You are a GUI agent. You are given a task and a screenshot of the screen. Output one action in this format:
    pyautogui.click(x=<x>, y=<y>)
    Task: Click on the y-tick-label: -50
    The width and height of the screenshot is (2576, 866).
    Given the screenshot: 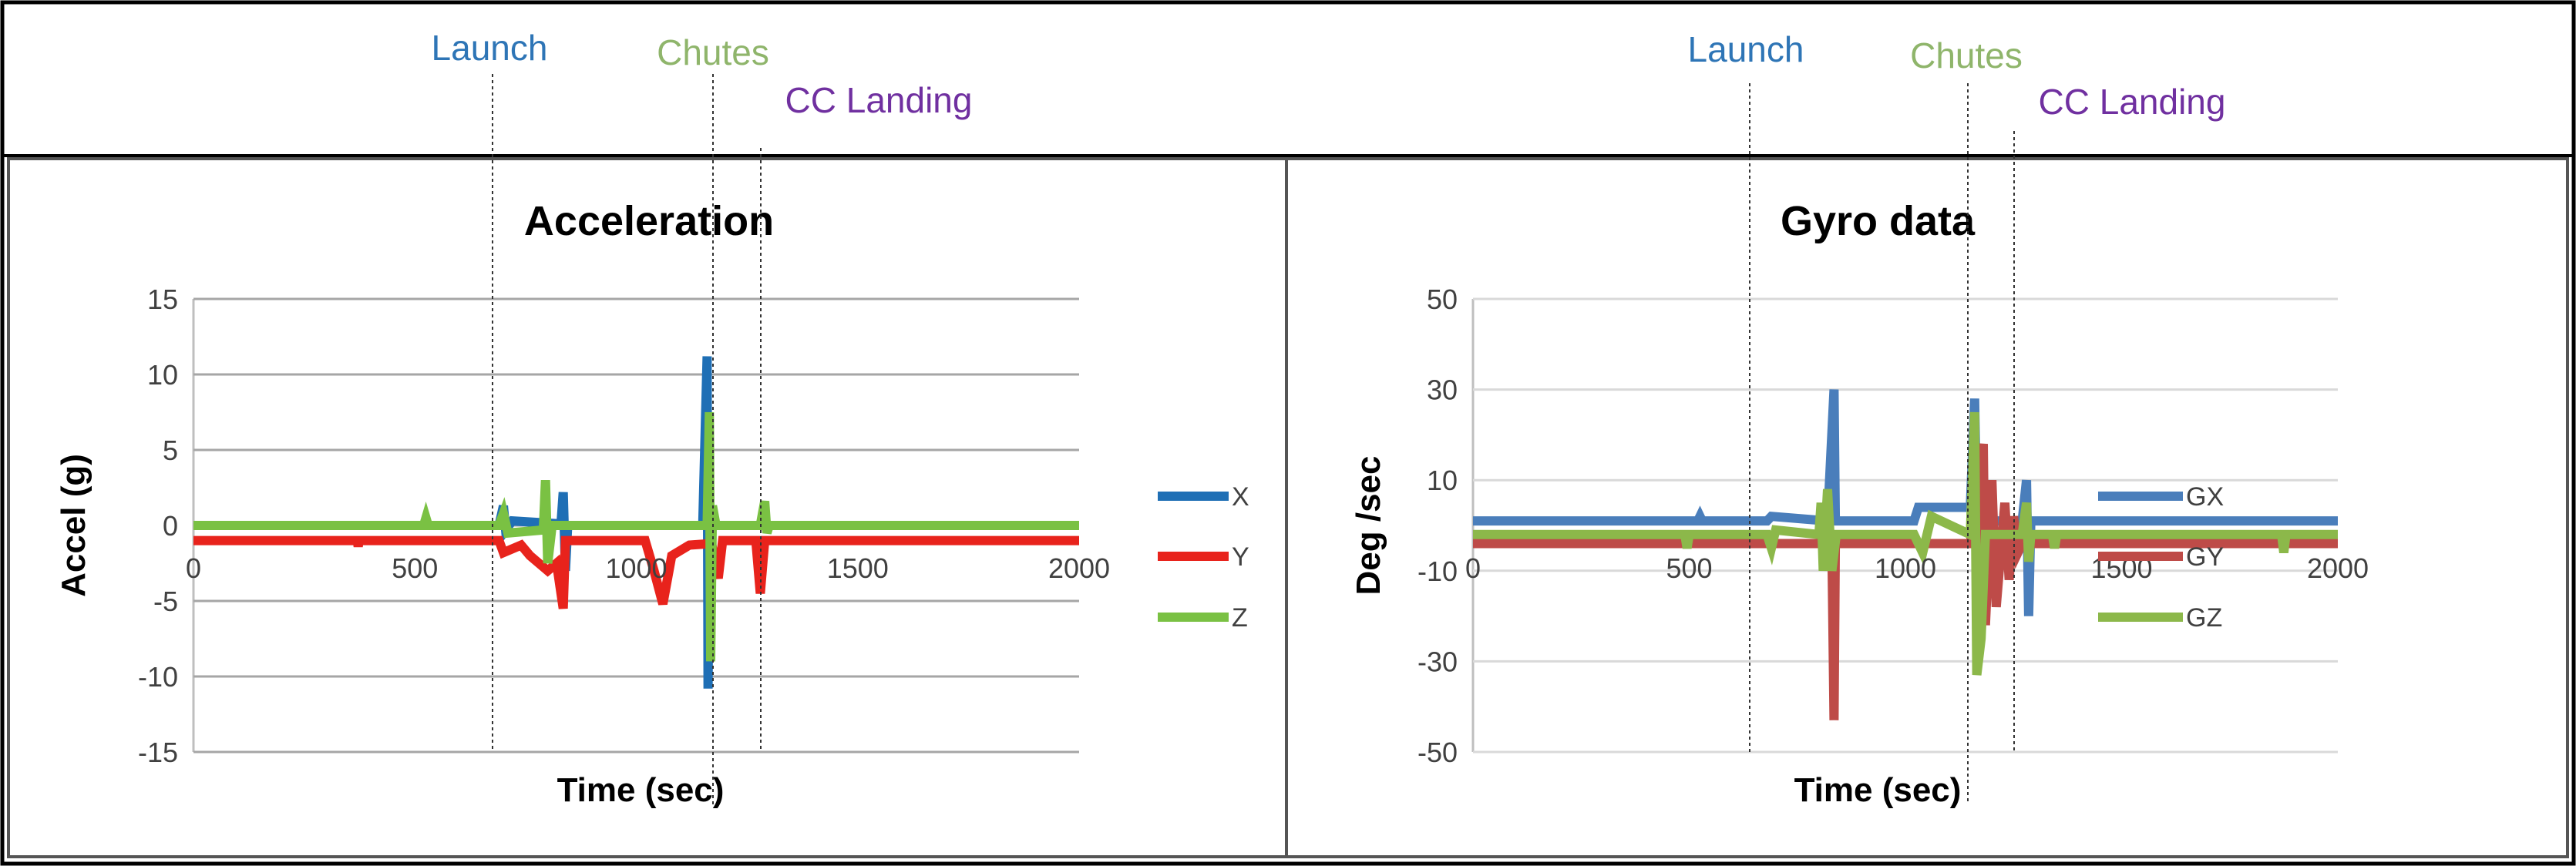 What is the action you would take?
    pyautogui.click(x=1437, y=752)
    